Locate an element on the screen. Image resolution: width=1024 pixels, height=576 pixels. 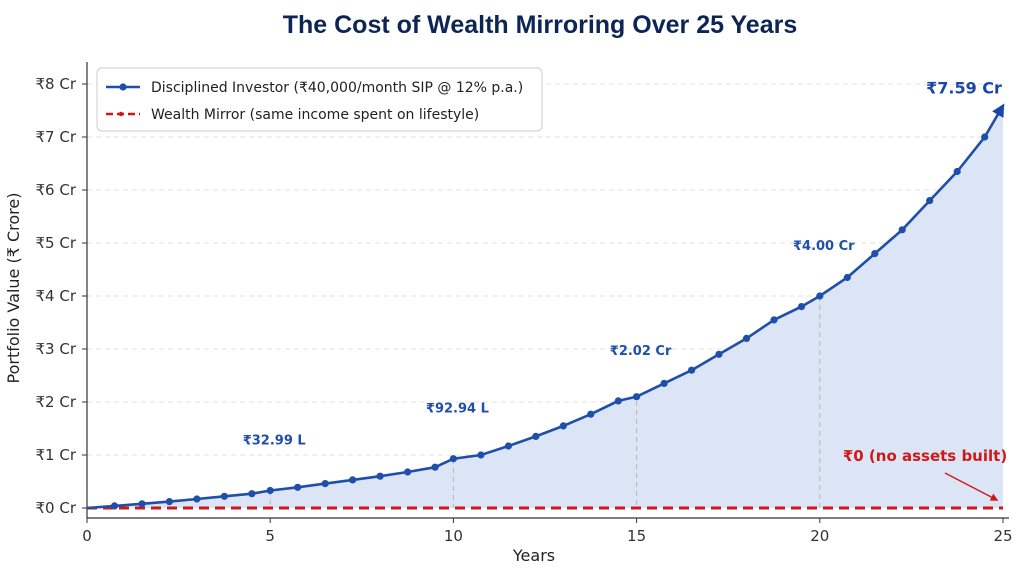
x-axis-label: Years is located at coordinates (533, 555).